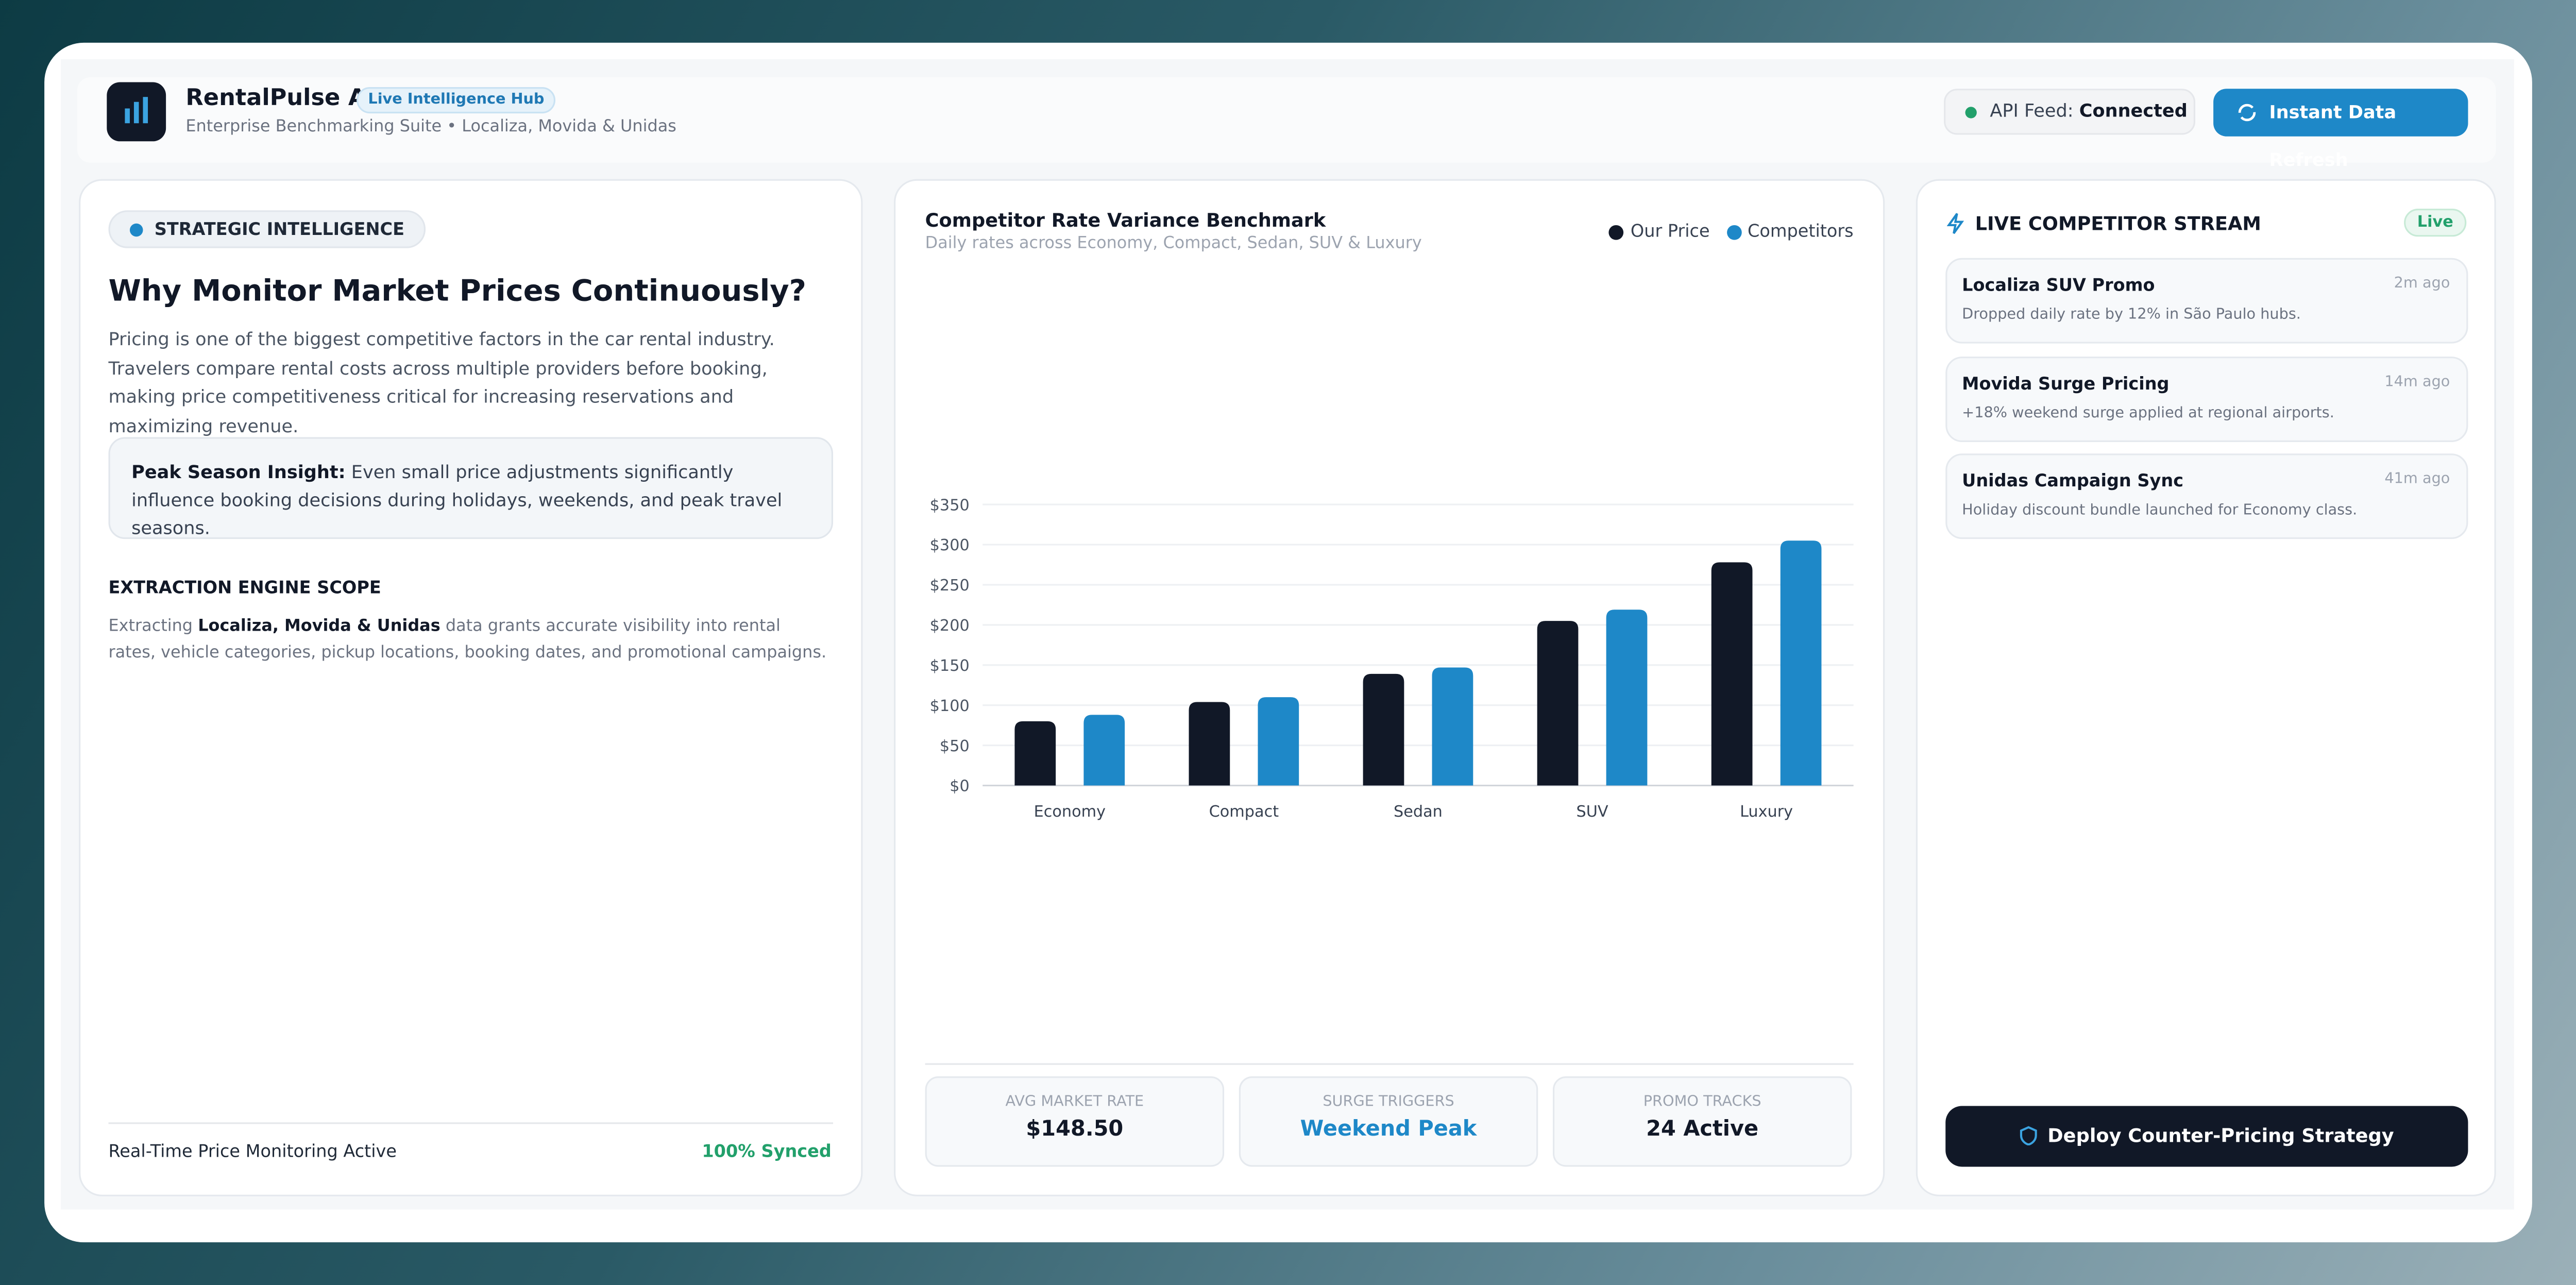 The image size is (2576, 1285). Describe the element at coordinates (955, 746) in the screenshot. I see `y-tick-label: $50` at that location.